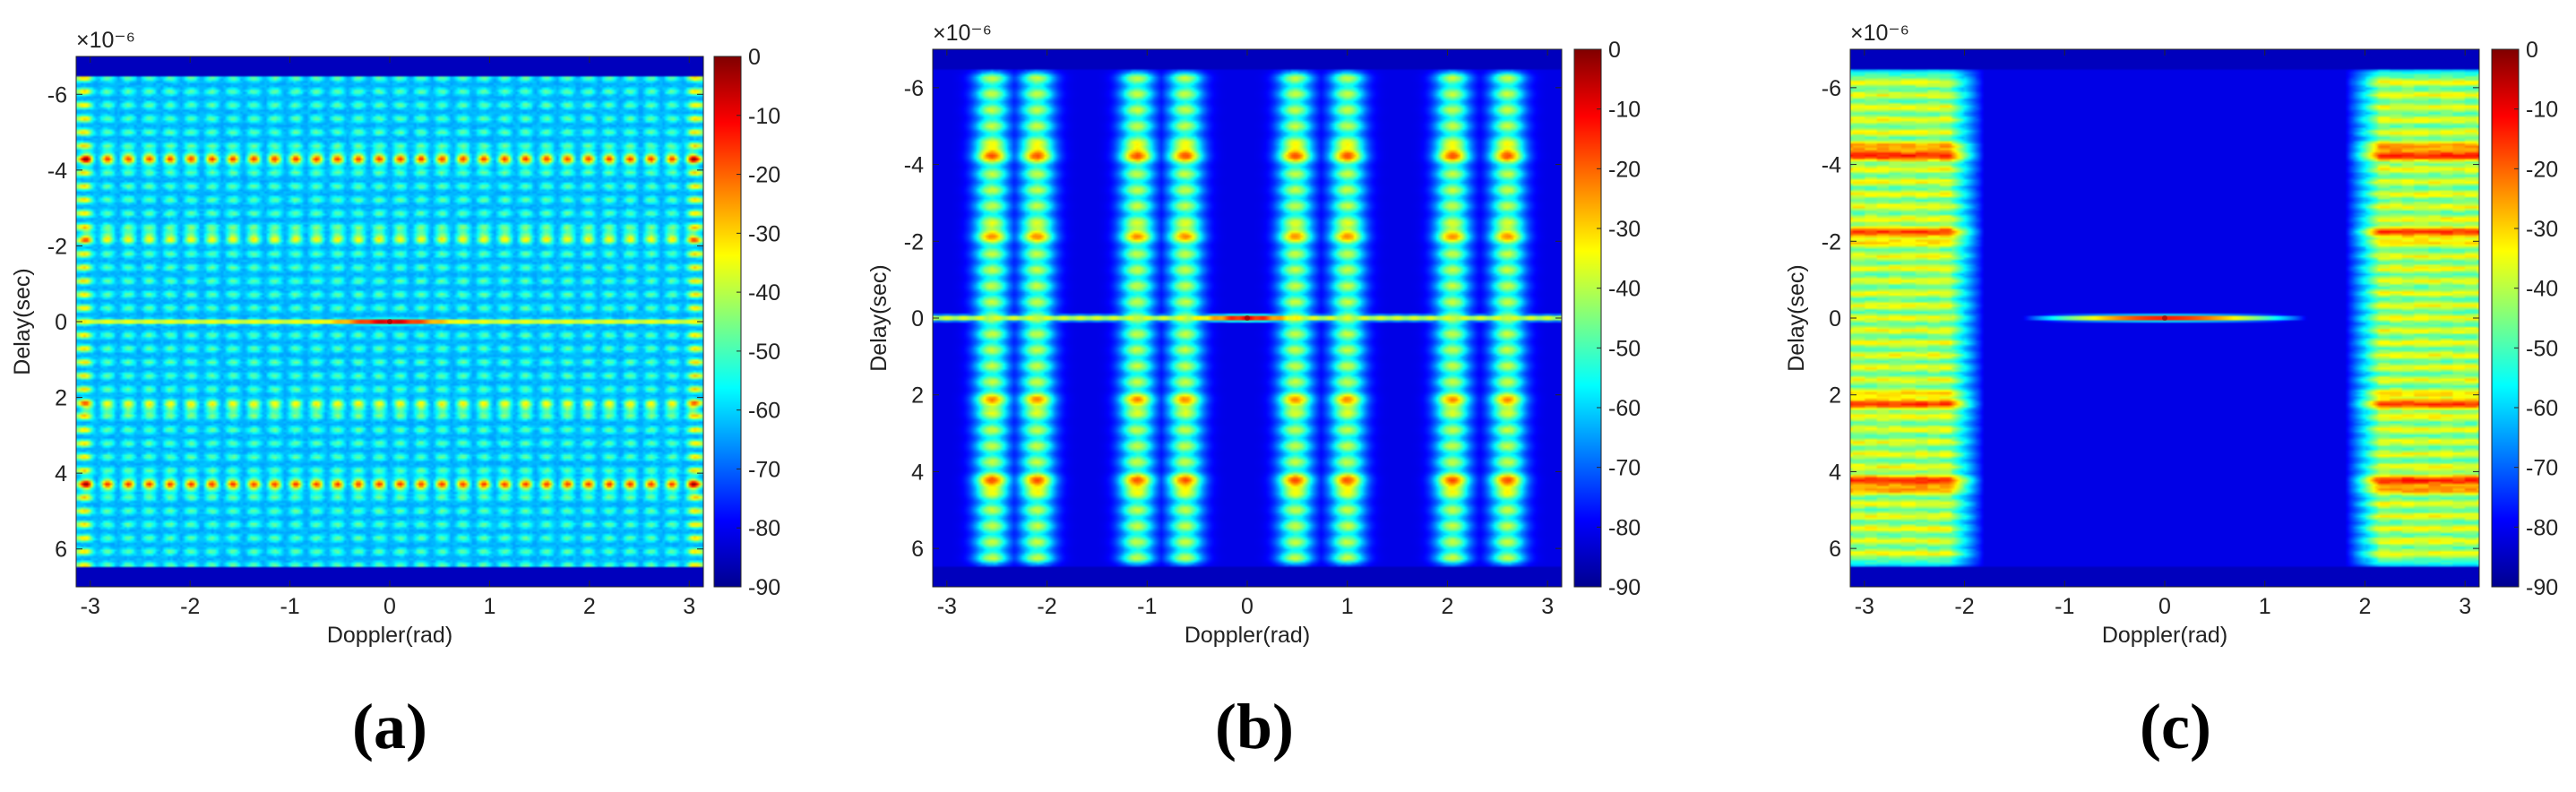  What do you see at coordinates (1254, 726) in the screenshot?
I see `panel-caption: (b)` at bounding box center [1254, 726].